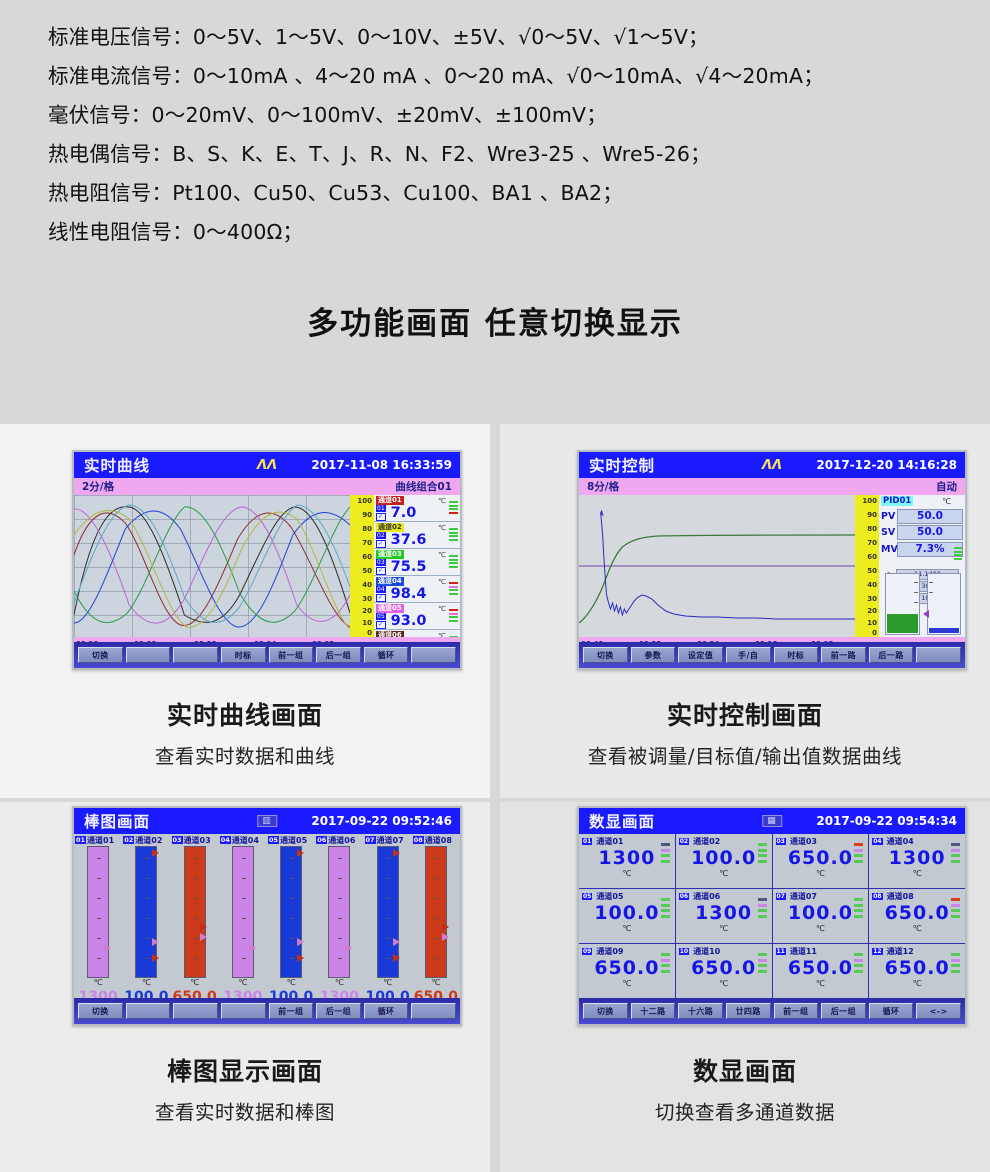 The height and width of the screenshot is (1172, 990). What do you see at coordinates (117, 822) in the screenshot?
I see `screen-title: 棒图画面` at bounding box center [117, 822].